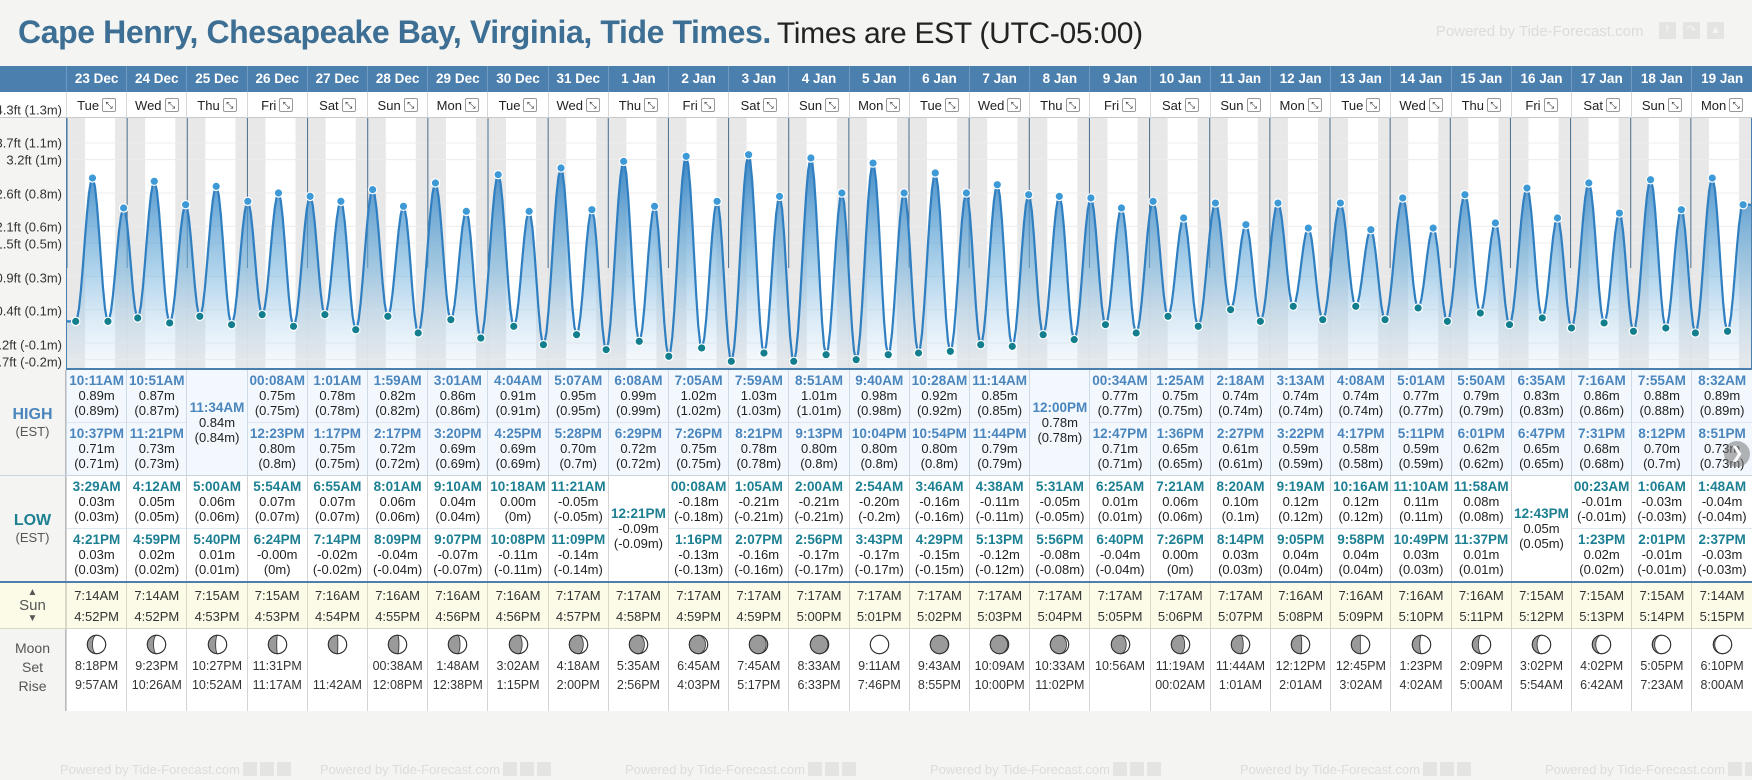 This screenshot has height=780, width=1752. I want to click on date-header-12: 4 Jan, so click(818, 79).